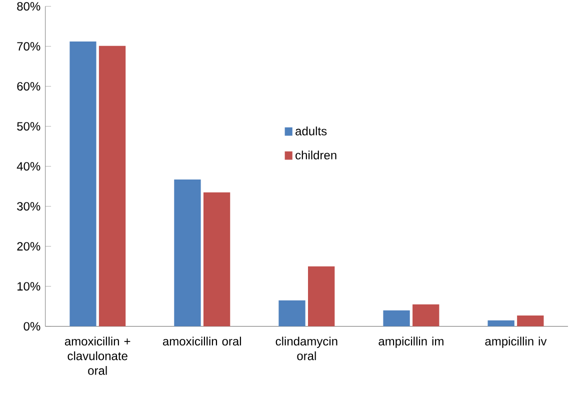  What do you see at coordinates (28, 46) in the screenshot?
I see `y-tick-label: 70%` at bounding box center [28, 46].